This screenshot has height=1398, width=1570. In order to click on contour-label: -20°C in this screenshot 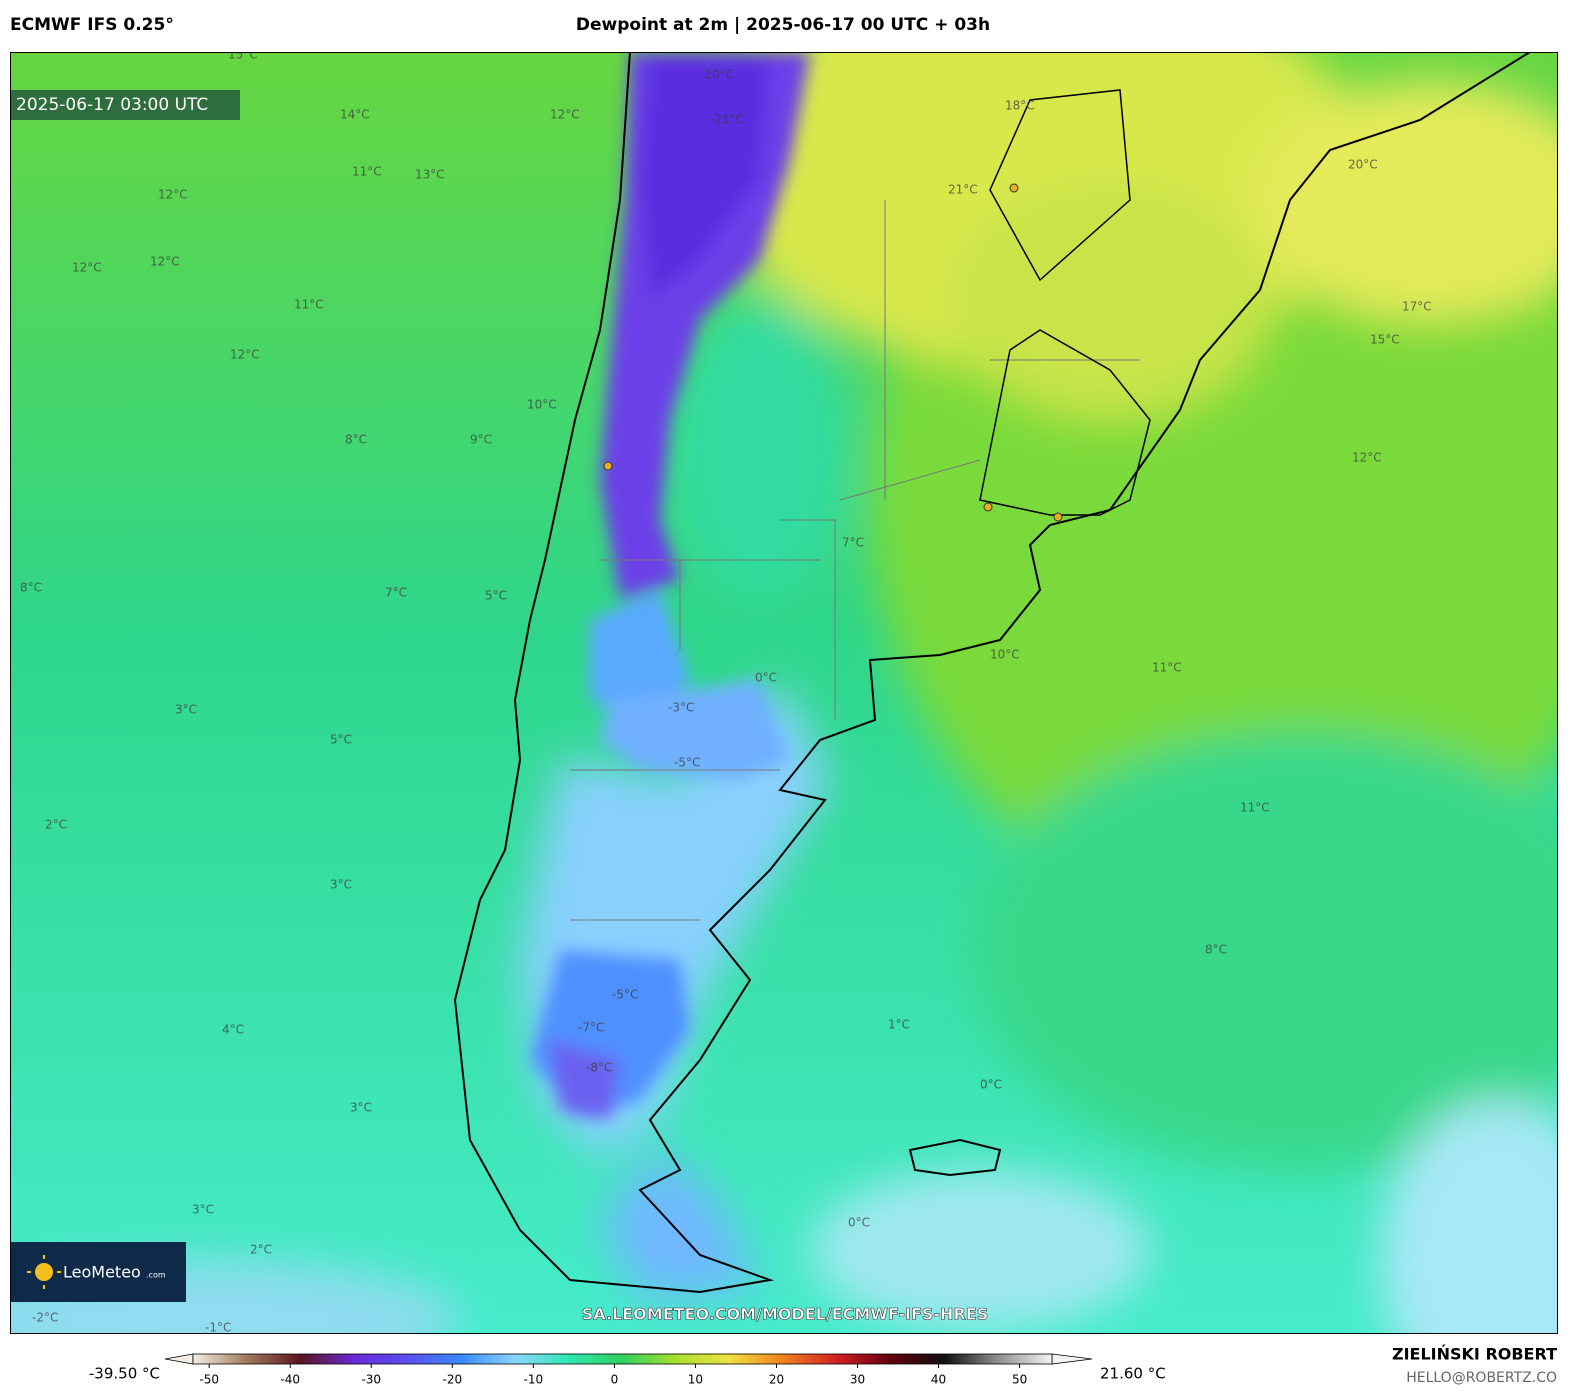, I will do `click(717, 75)`.